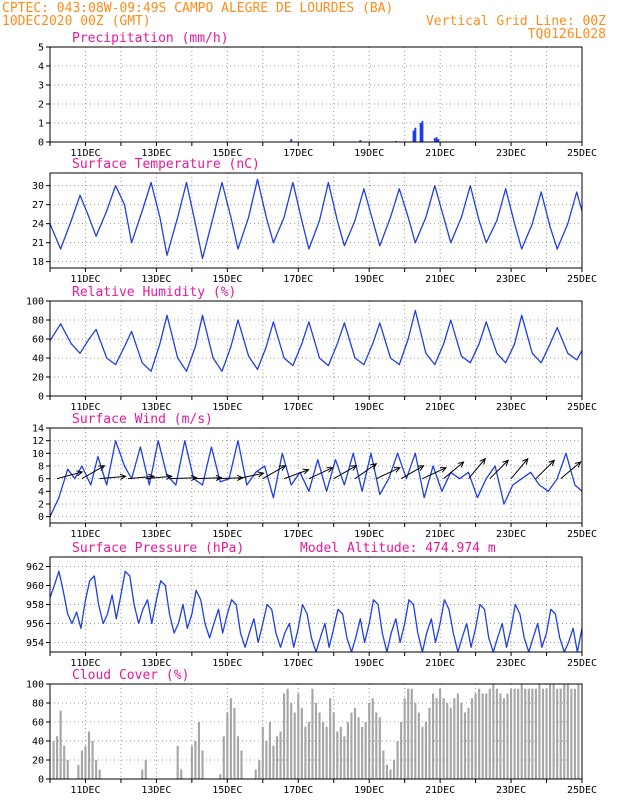 The height and width of the screenshot is (800, 618). What do you see at coordinates (41, 124) in the screenshot?
I see `y-tick-label: 1` at bounding box center [41, 124].